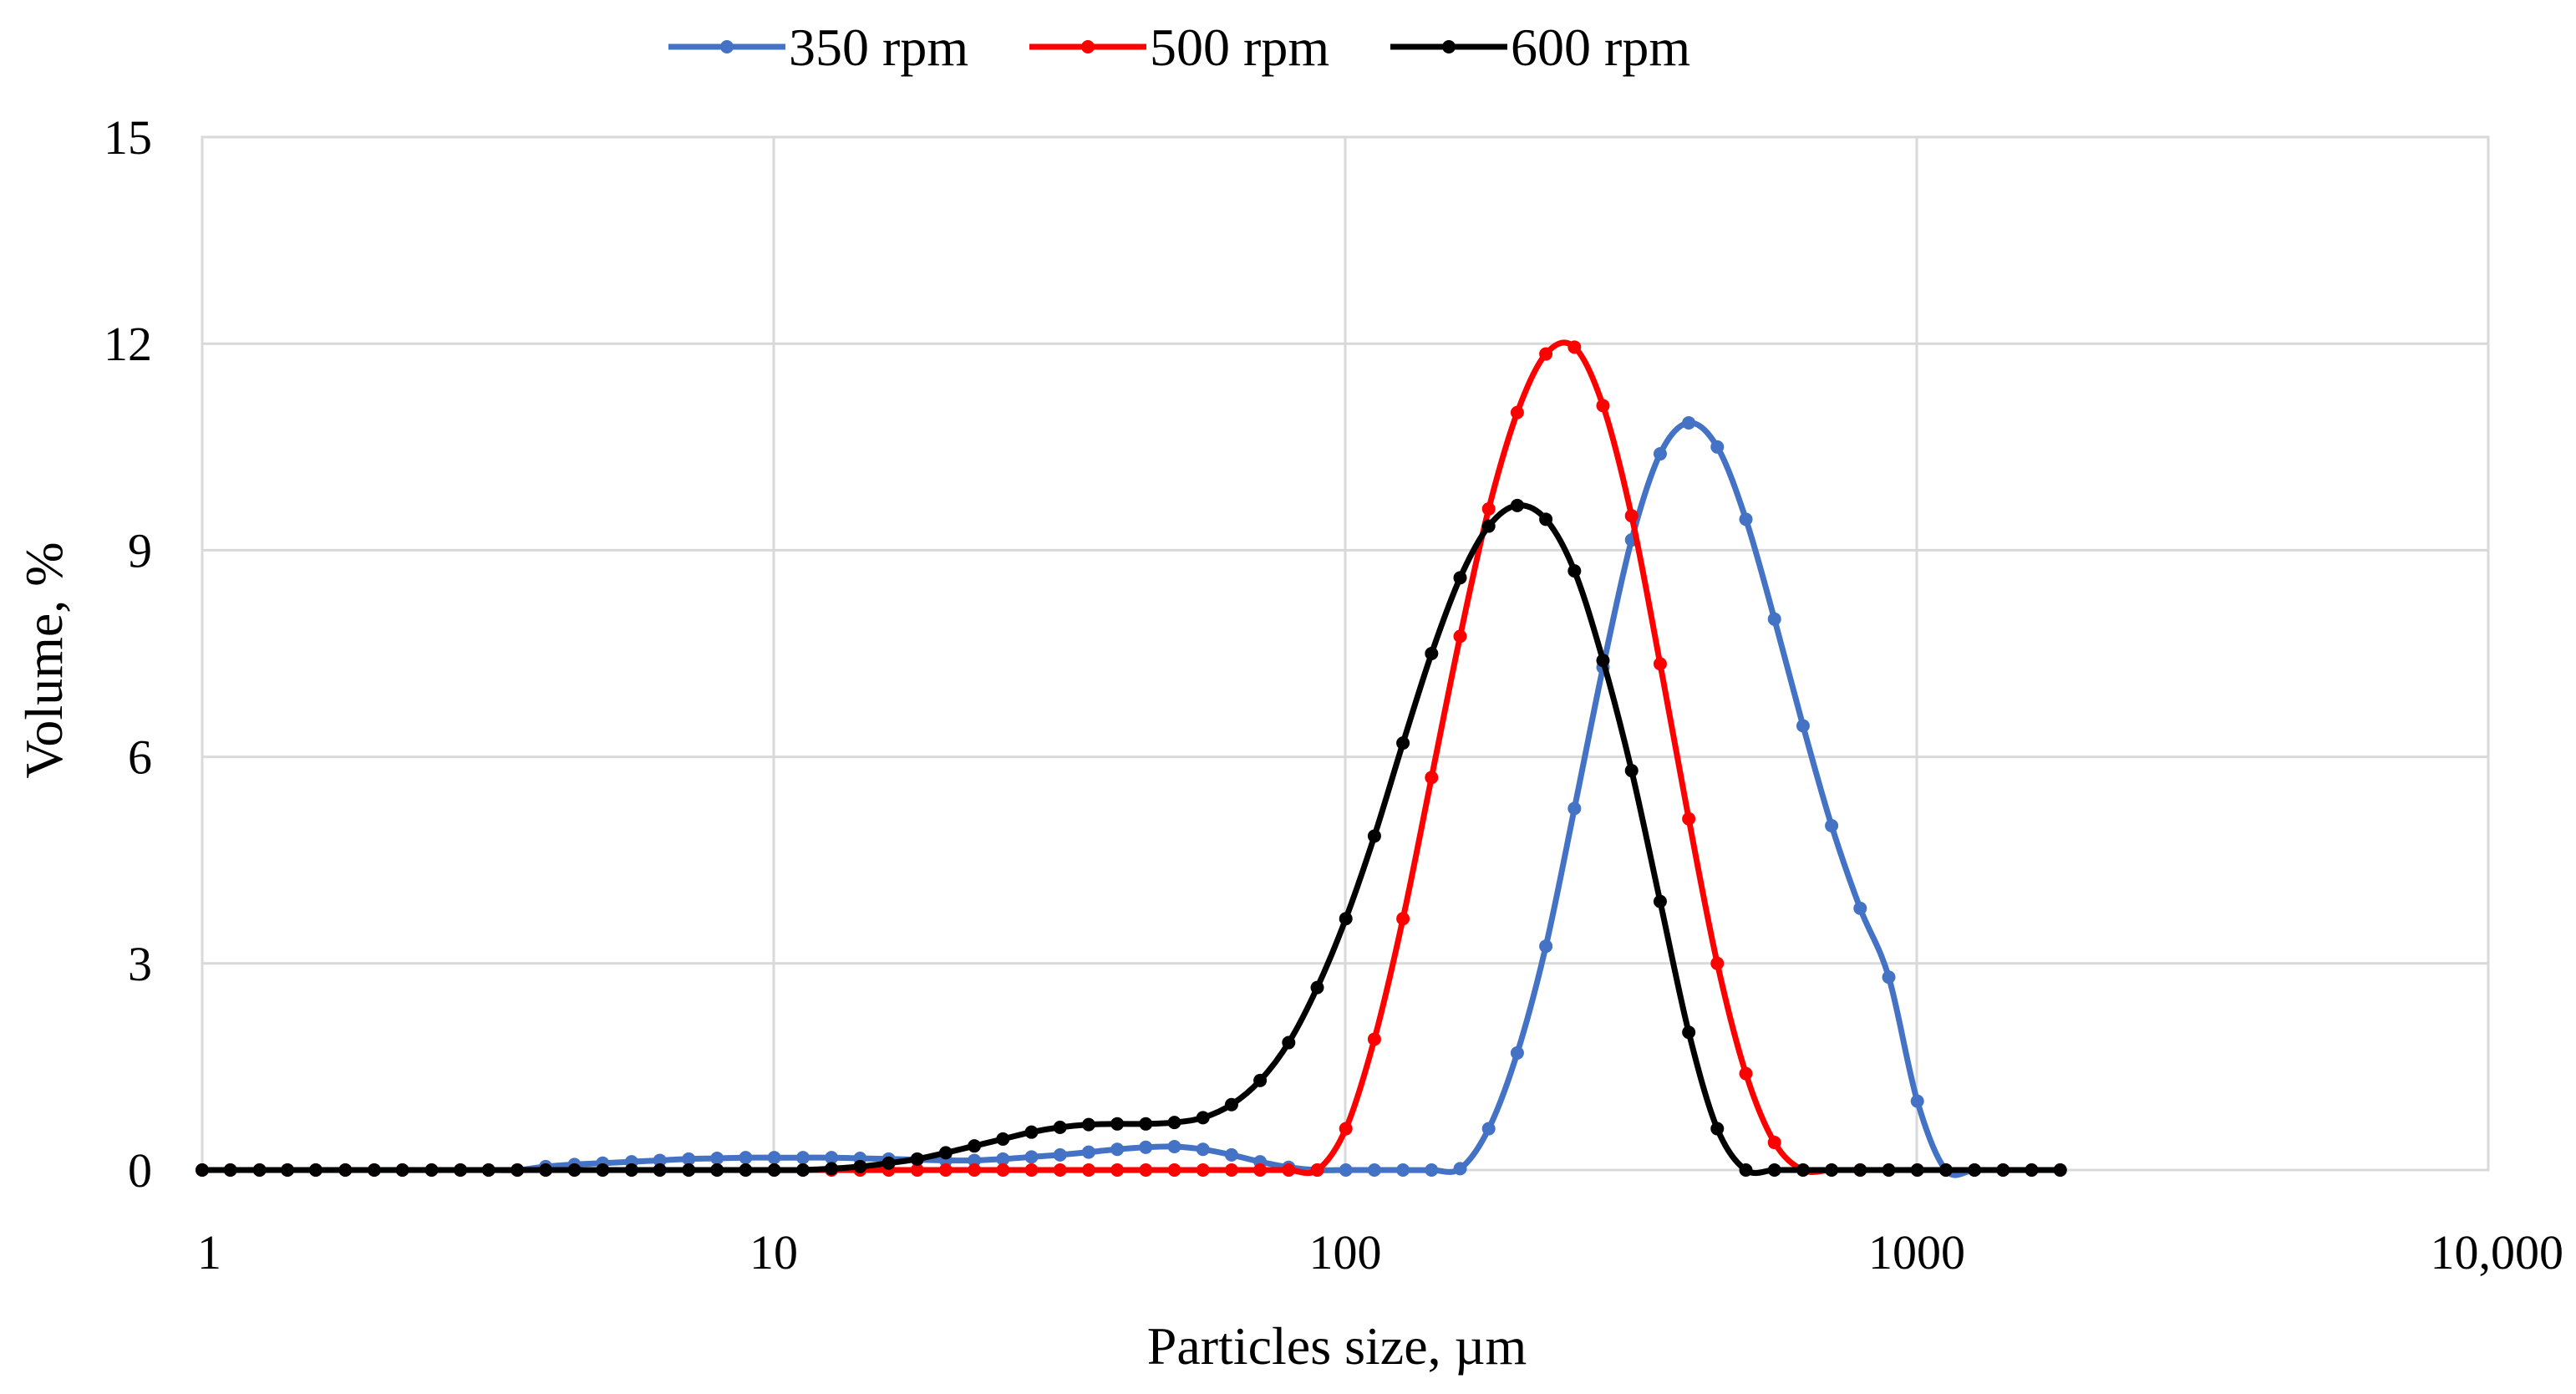 This screenshot has width=2576, height=1394. I want to click on legend-item-350-rpm: 350 rpm, so click(818, 47).